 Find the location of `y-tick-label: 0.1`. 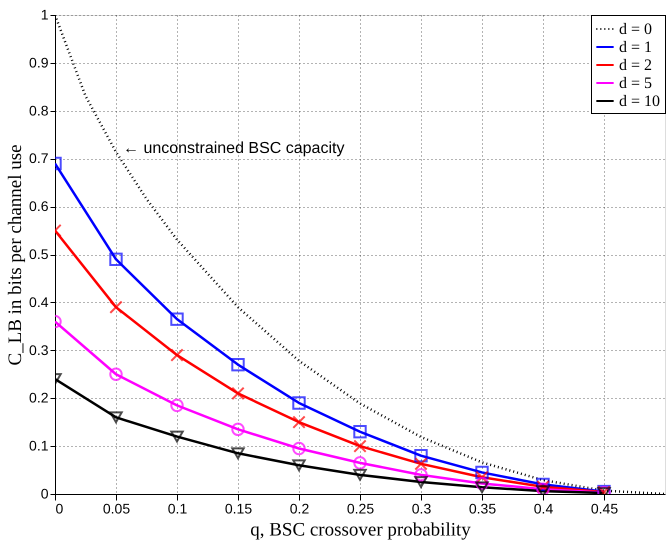

y-tick-label: 0.1 is located at coordinates (39, 446).